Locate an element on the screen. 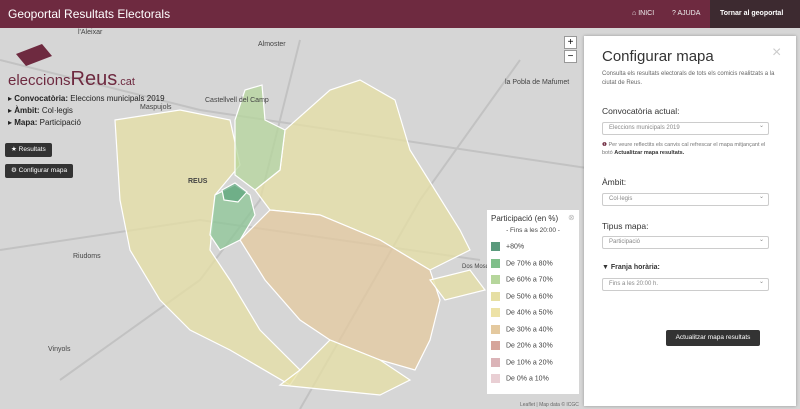 This screenshot has width=800, height=409. button-label: Resultats is located at coordinates (32, 149).